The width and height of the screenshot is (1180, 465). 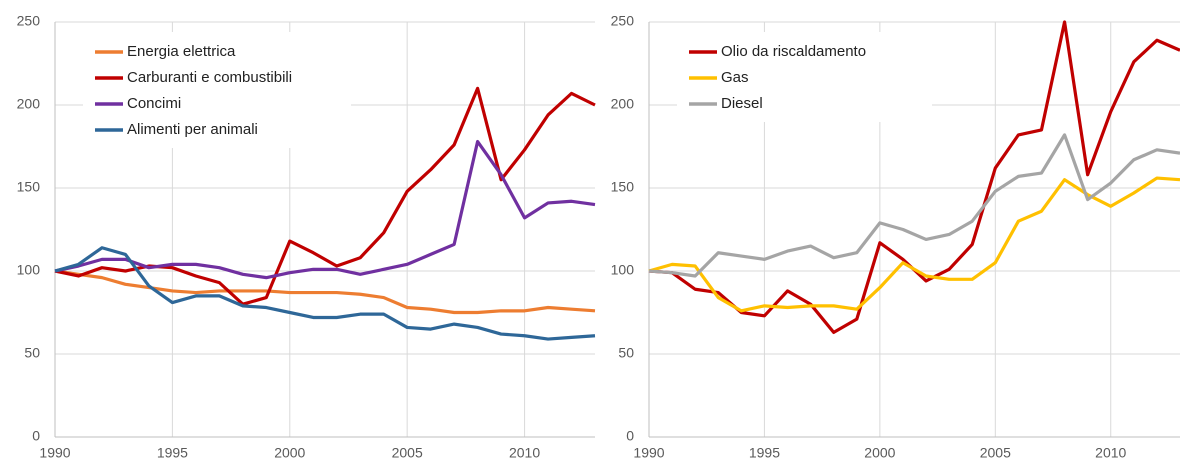 What do you see at coordinates (154, 103) in the screenshot?
I see `legend-label: Concimi` at bounding box center [154, 103].